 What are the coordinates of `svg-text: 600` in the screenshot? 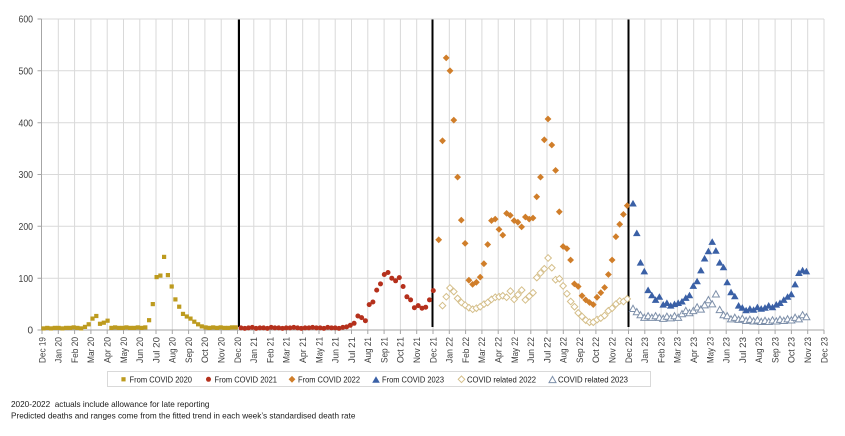 It's located at (26, 20).